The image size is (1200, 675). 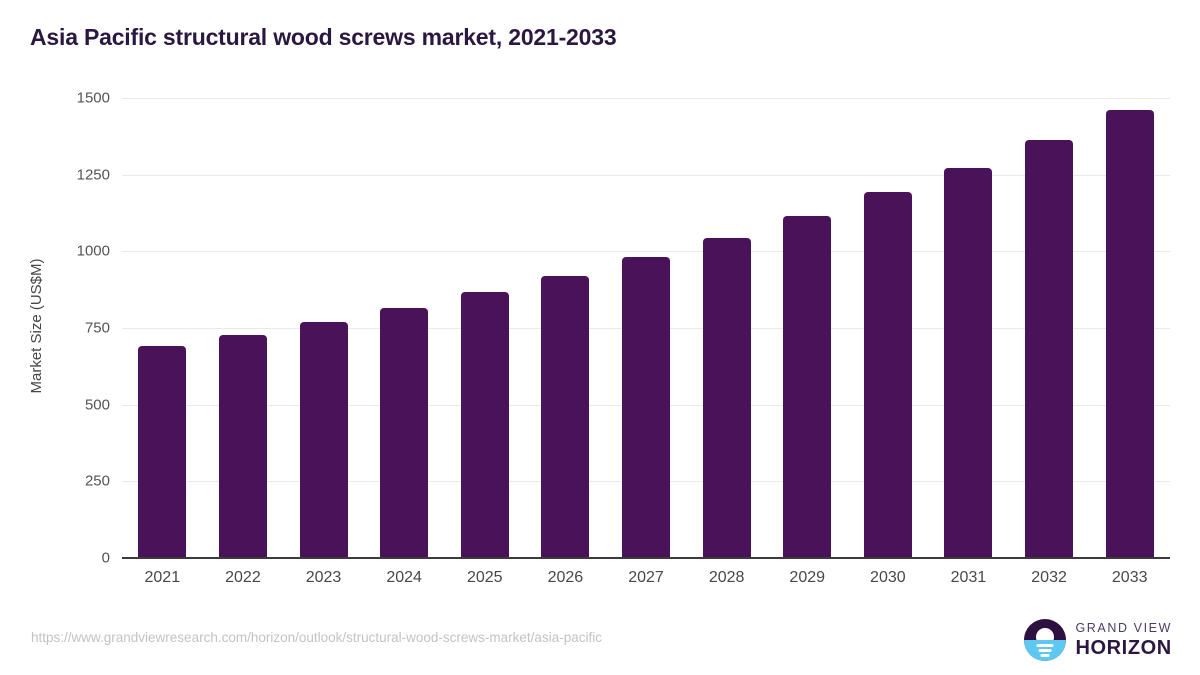 What do you see at coordinates (565, 417) in the screenshot?
I see `bar-2026` at bounding box center [565, 417].